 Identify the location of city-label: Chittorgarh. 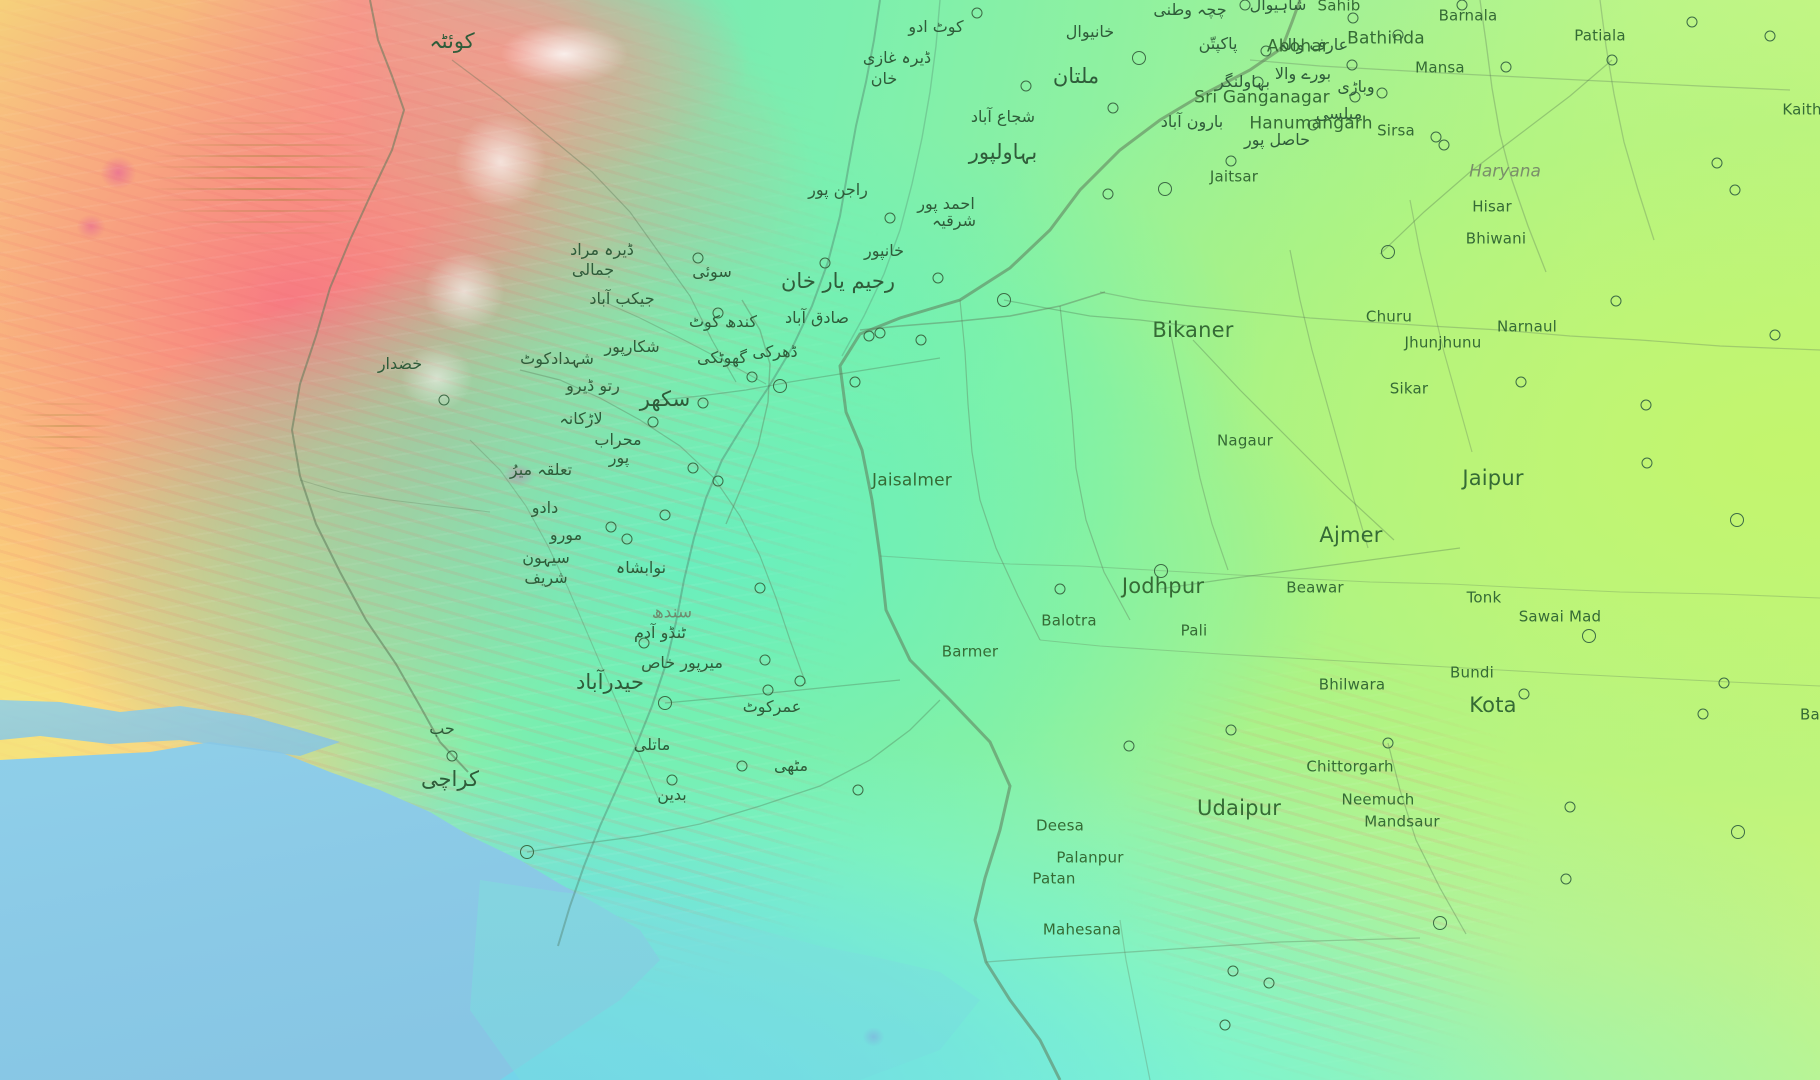
(1350, 766).